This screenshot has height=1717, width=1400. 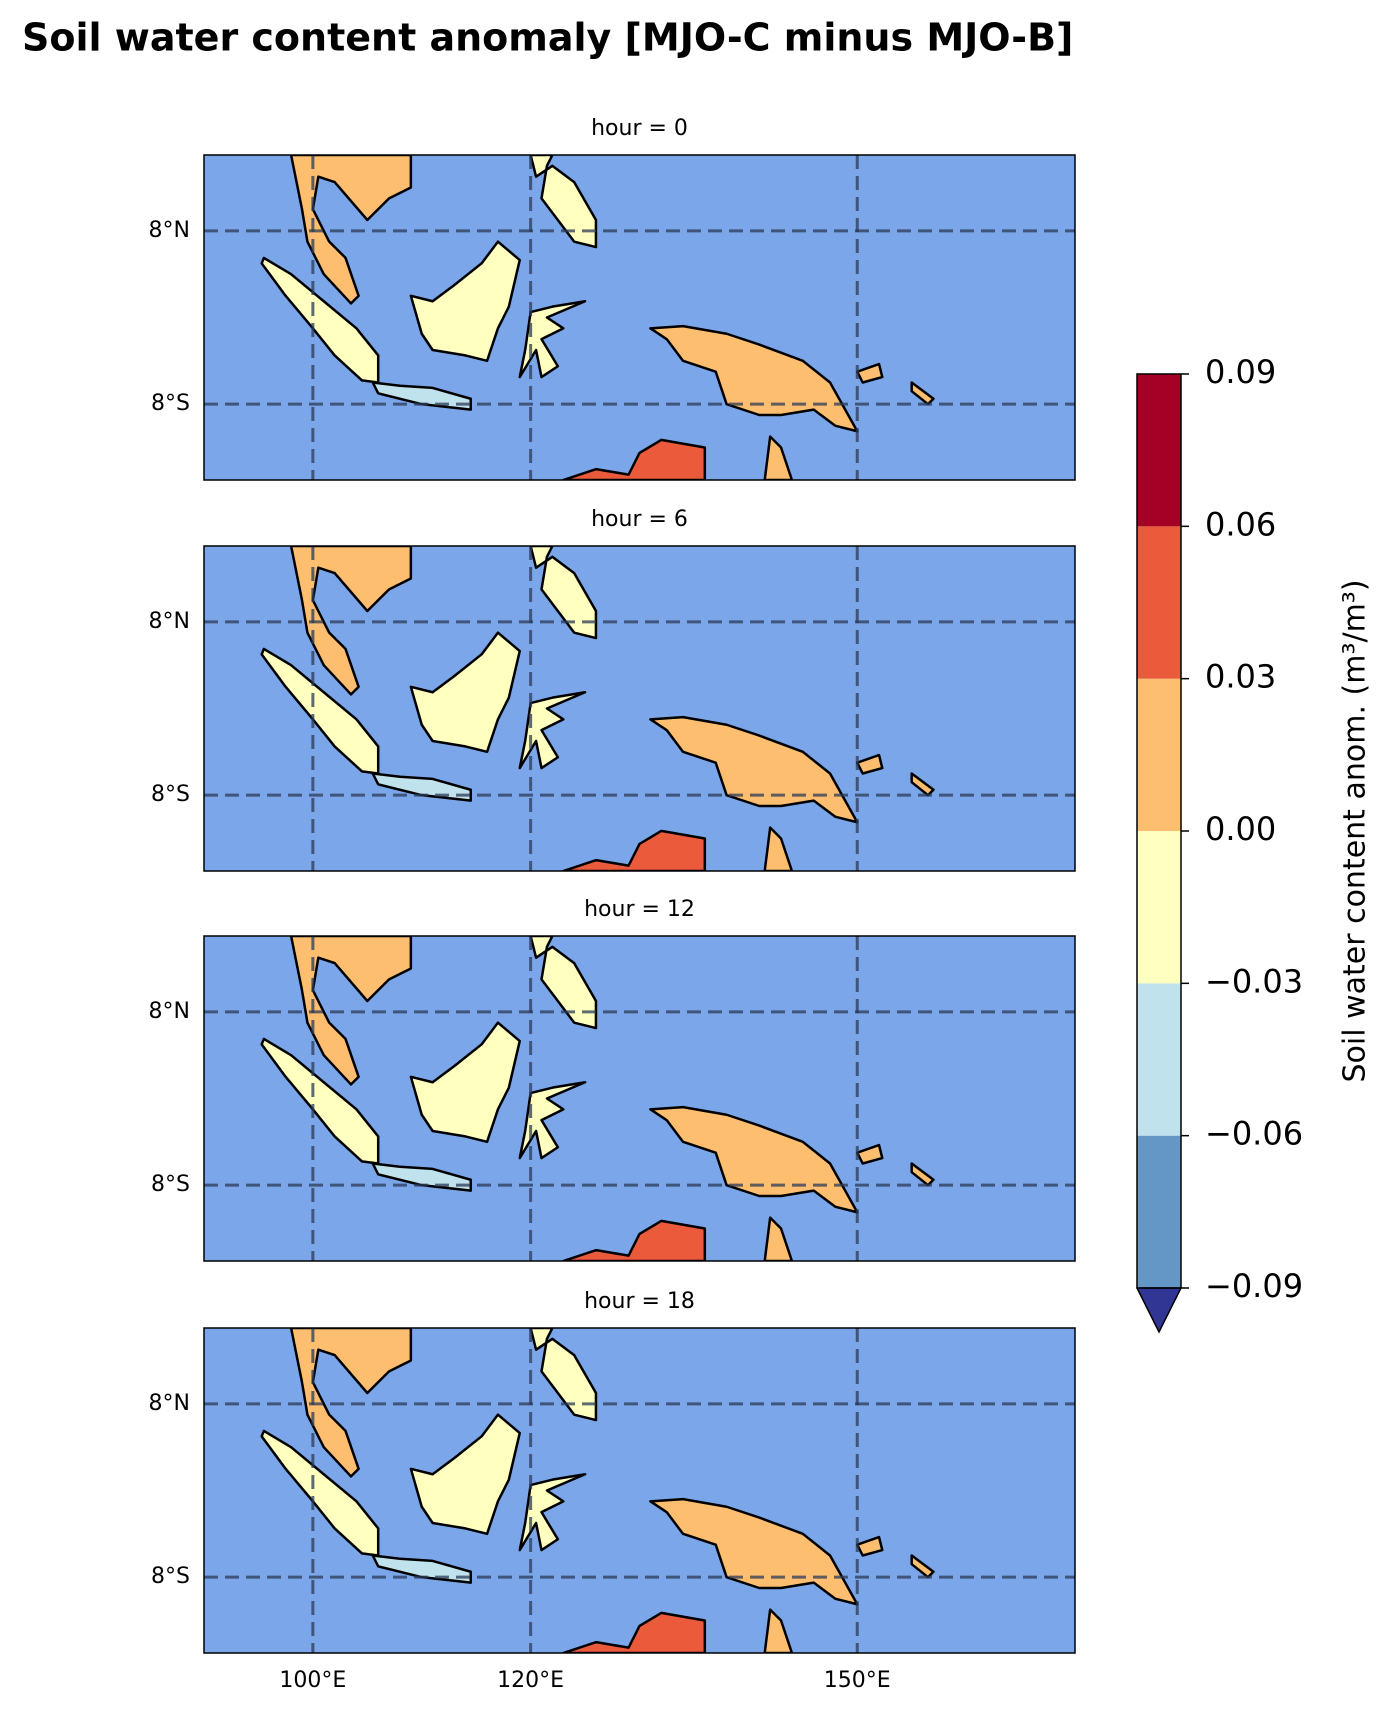 What do you see at coordinates (639, 128) in the screenshot?
I see `panel-title: hour = 0` at bounding box center [639, 128].